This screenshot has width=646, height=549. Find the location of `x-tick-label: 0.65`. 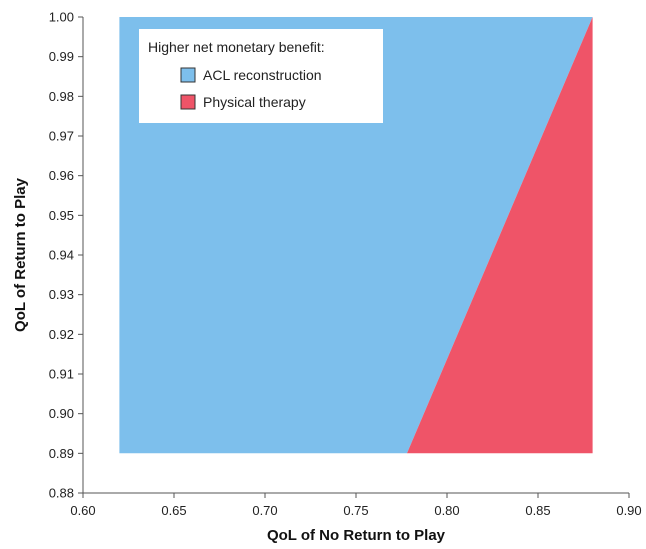

x-tick-label: 0.65 is located at coordinates (173, 510).